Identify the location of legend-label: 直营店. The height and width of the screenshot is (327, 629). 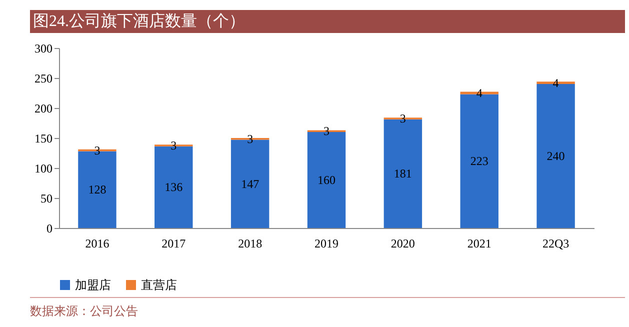
(159, 285).